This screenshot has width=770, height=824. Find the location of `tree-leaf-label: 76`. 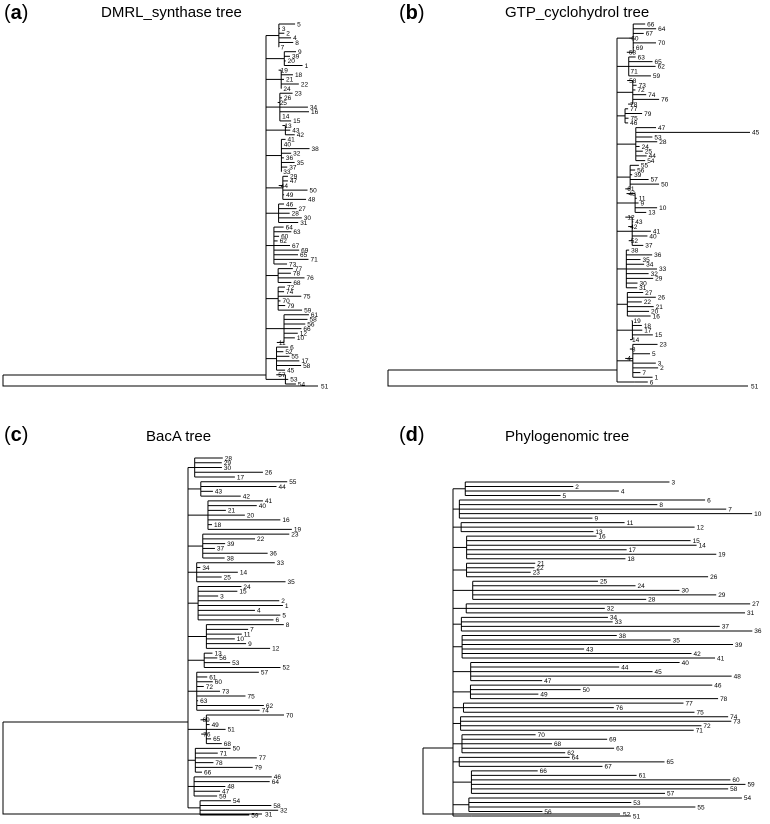

tree-leaf-label: 76 is located at coordinates (665, 100).